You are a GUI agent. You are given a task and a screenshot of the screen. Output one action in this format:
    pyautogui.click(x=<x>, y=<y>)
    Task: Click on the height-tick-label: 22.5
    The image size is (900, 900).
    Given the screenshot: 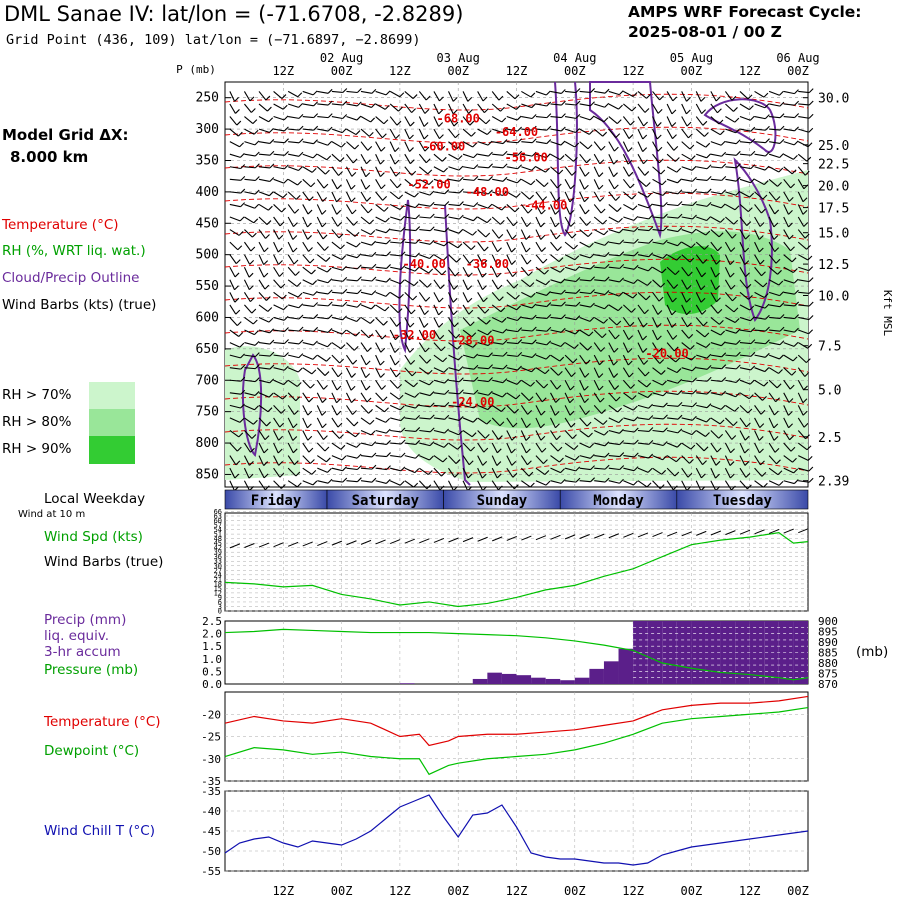 What is the action you would take?
    pyautogui.click(x=833, y=165)
    